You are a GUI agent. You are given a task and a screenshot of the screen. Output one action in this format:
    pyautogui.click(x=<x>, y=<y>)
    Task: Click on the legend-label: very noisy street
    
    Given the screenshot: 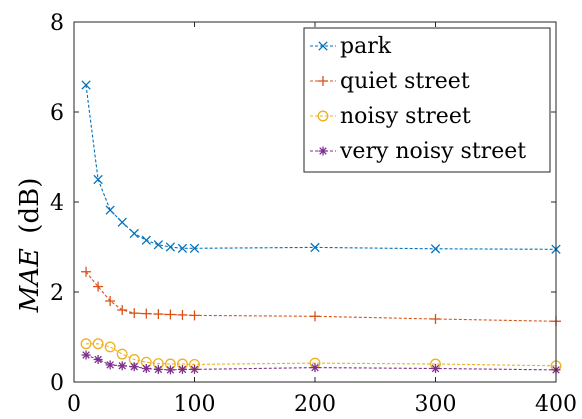 What is the action you would take?
    pyautogui.click(x=432, y=151)
    